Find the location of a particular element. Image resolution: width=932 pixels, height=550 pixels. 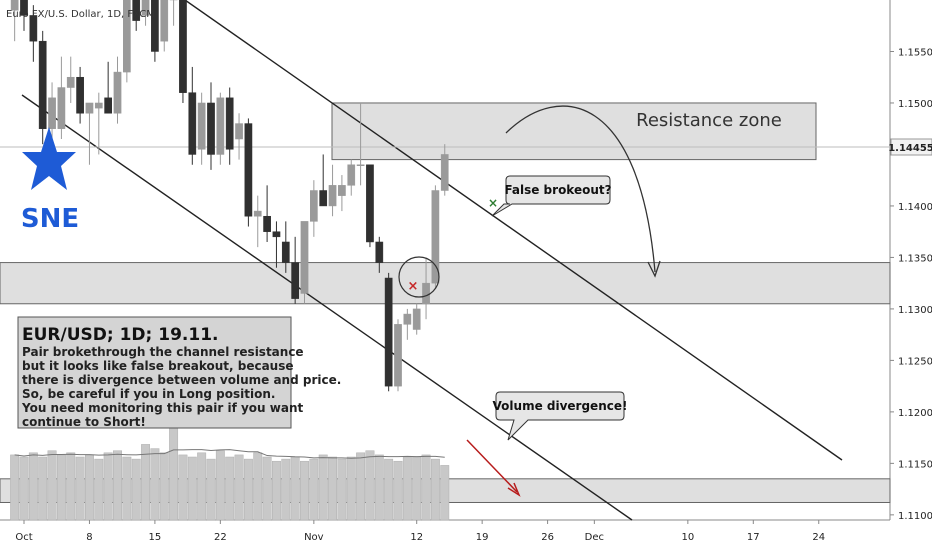

time-axis-ticks: Oct 8 15 22 Nov 12 19 26 Dec 10 17 24 is located at coordinates (420, 531).